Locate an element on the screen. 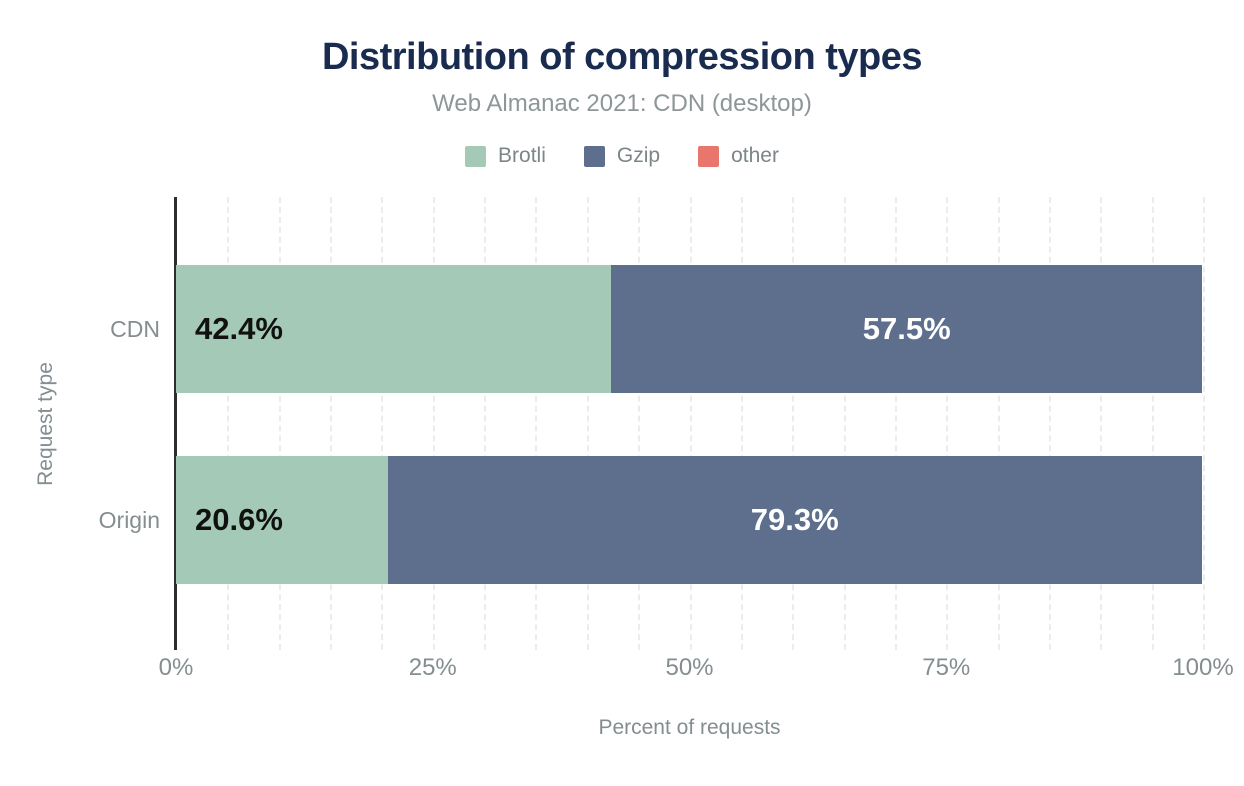 This screenshot has width=1244, height=786. category-label-cdn: CDN is located at coordinates (135, 329).